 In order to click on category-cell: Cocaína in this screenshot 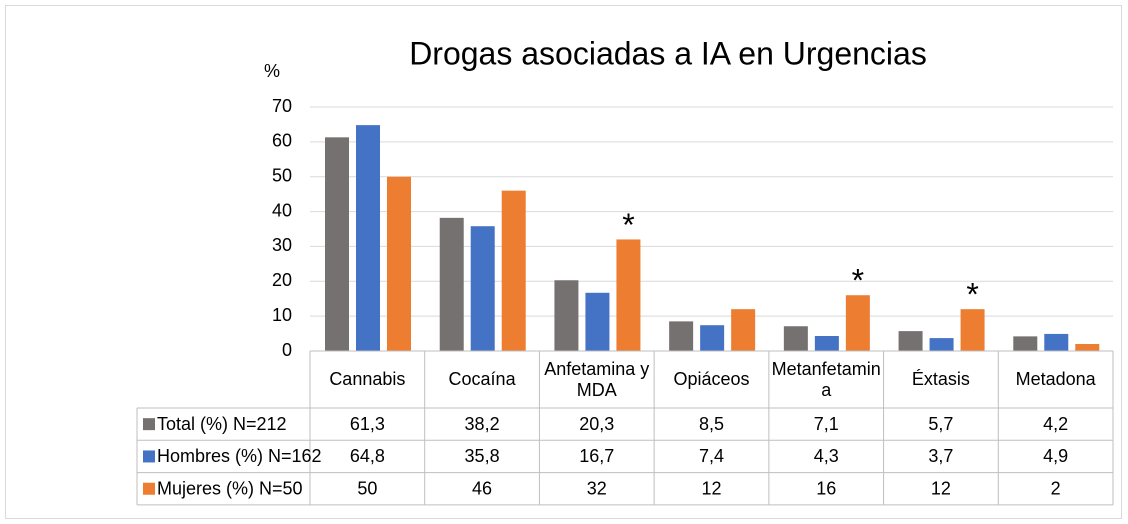, I will do `click(482, 379)`.